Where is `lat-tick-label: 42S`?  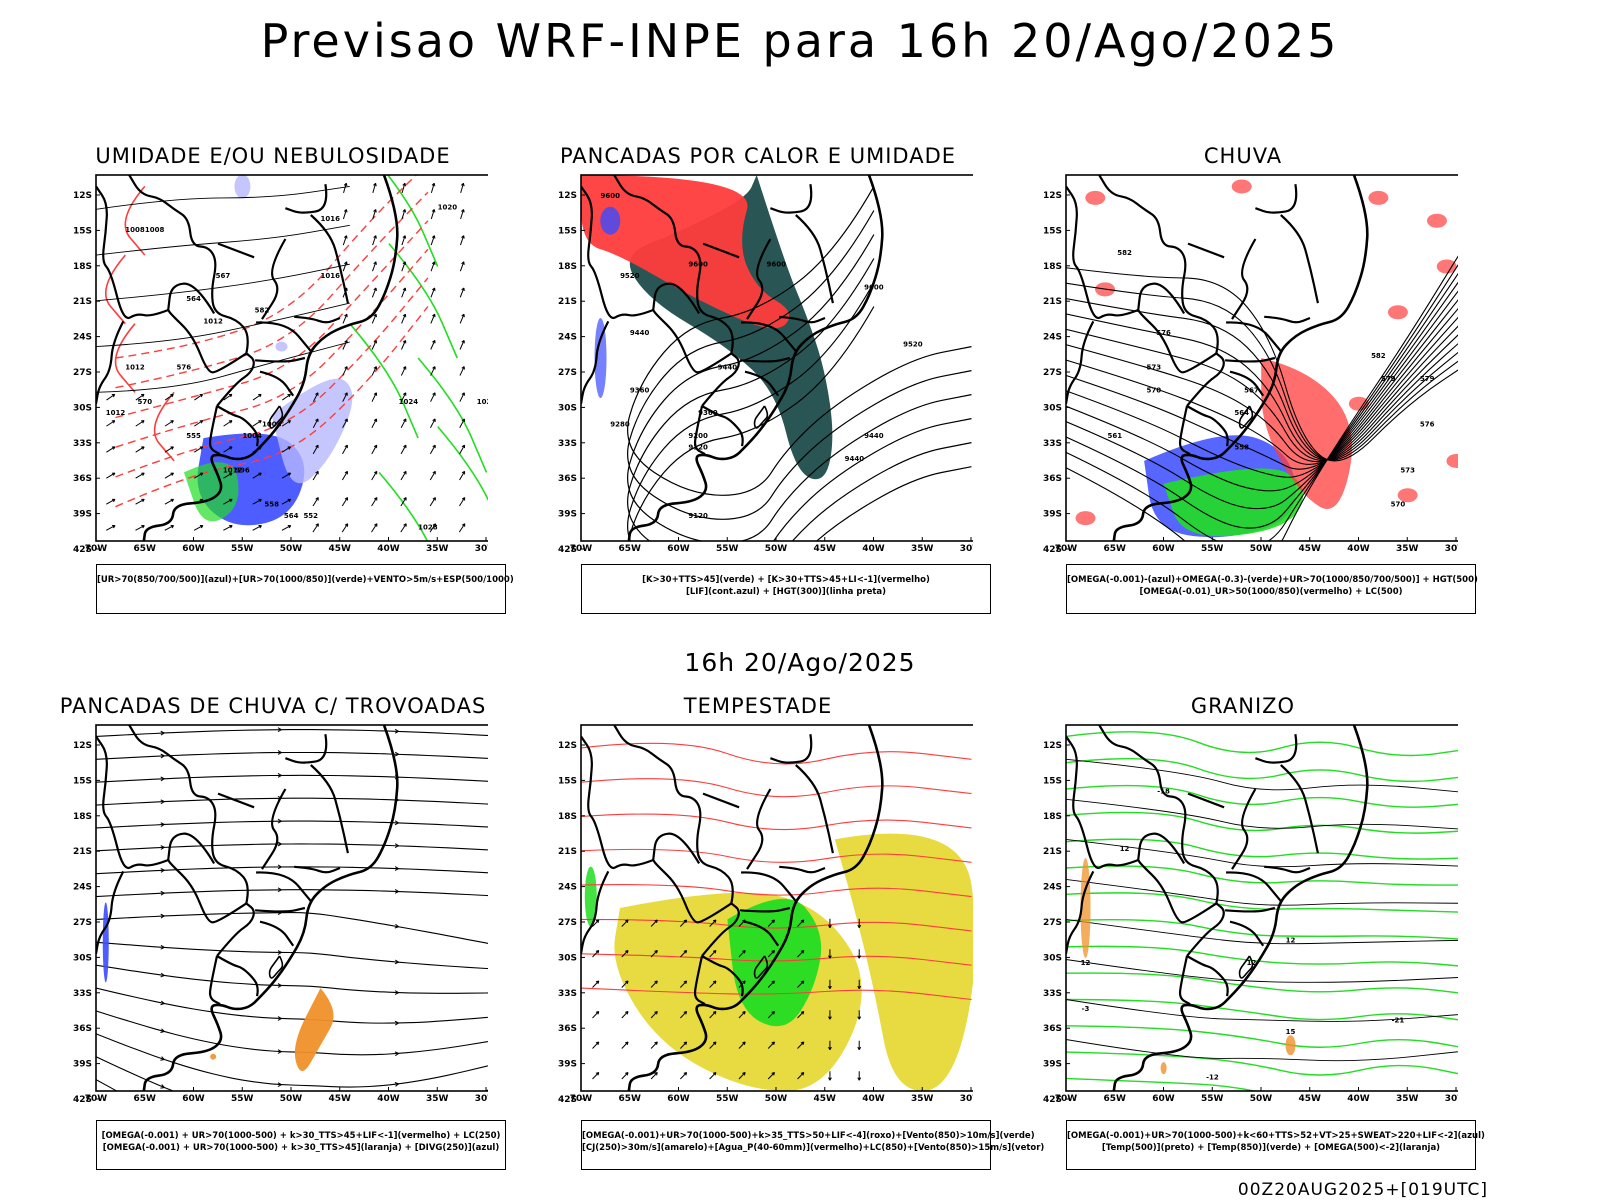 lat-tick-label: 42S is located at coordinates (1052, 550).